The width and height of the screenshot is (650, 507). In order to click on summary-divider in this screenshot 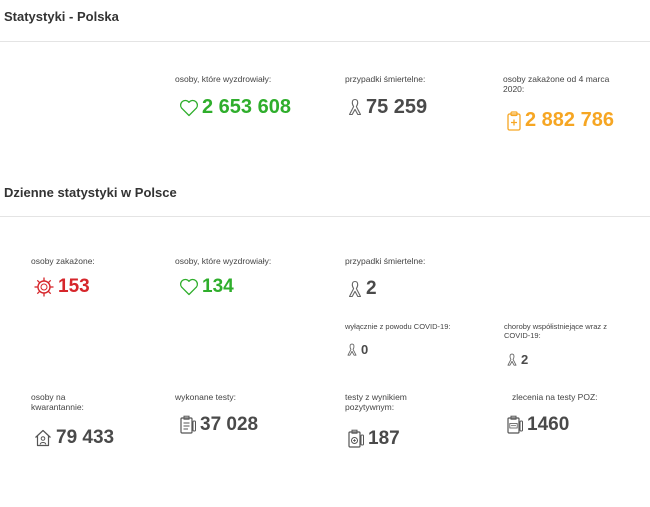, I will do `click(325, 41)`.